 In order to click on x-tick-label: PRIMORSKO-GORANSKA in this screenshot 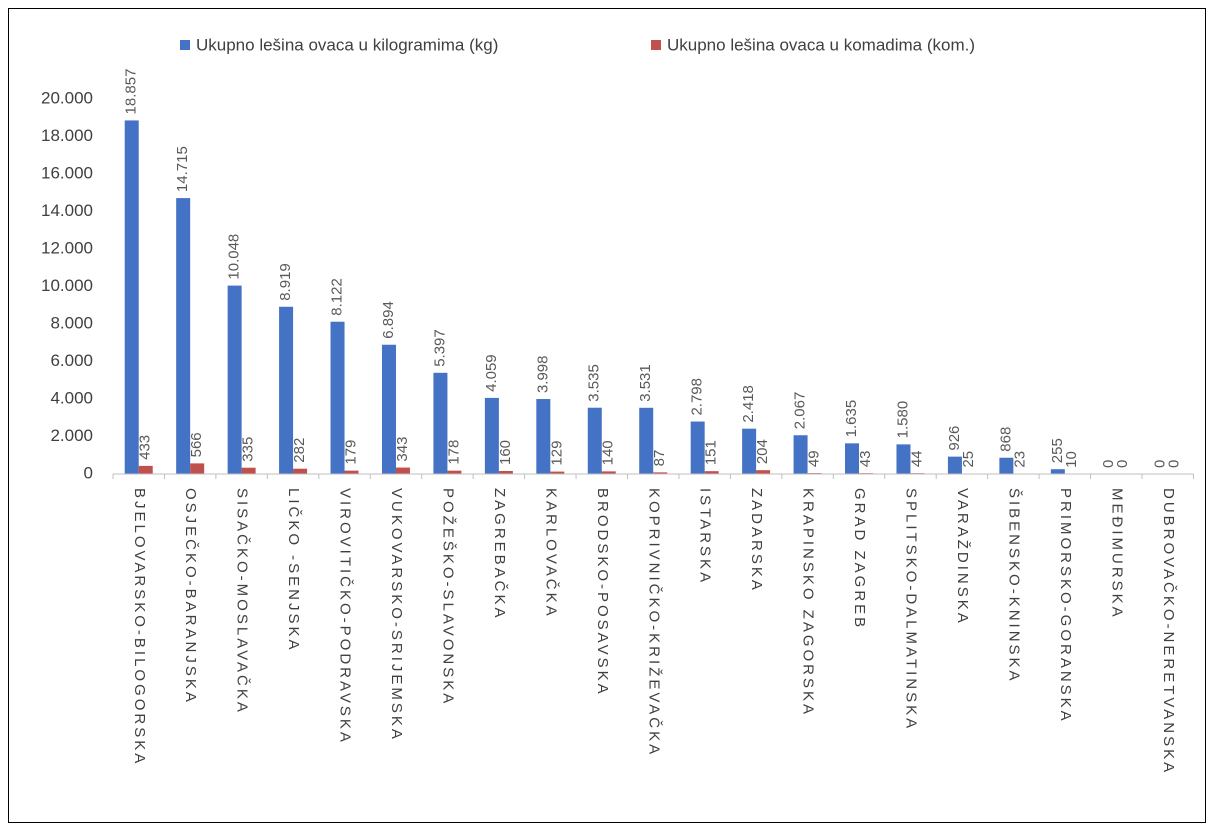, I will do `click(1065, 606)`.